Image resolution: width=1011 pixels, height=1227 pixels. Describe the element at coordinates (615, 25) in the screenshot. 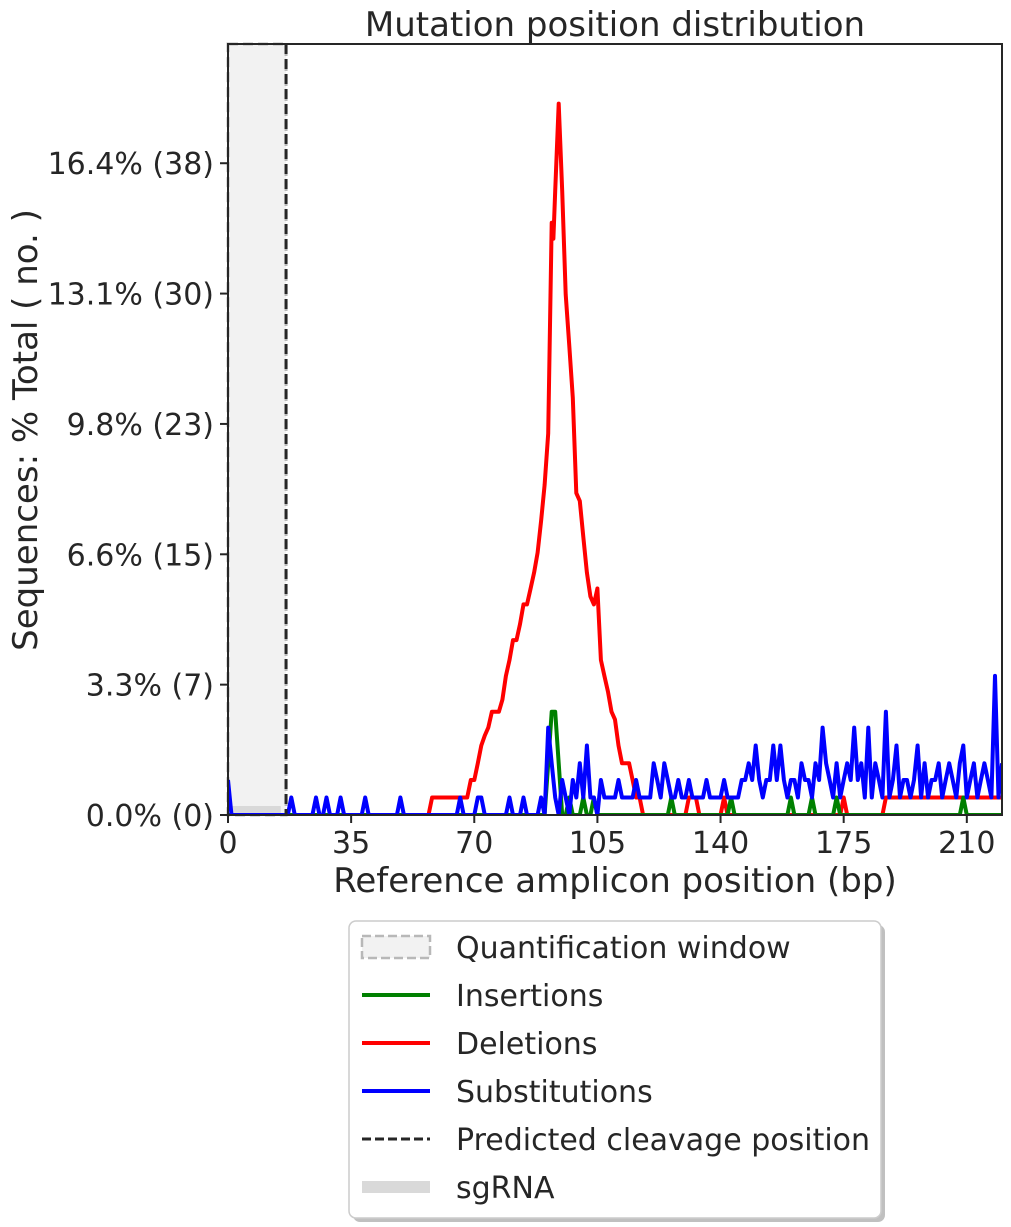

I see `chart-title: Mutation position distribution` at that location.